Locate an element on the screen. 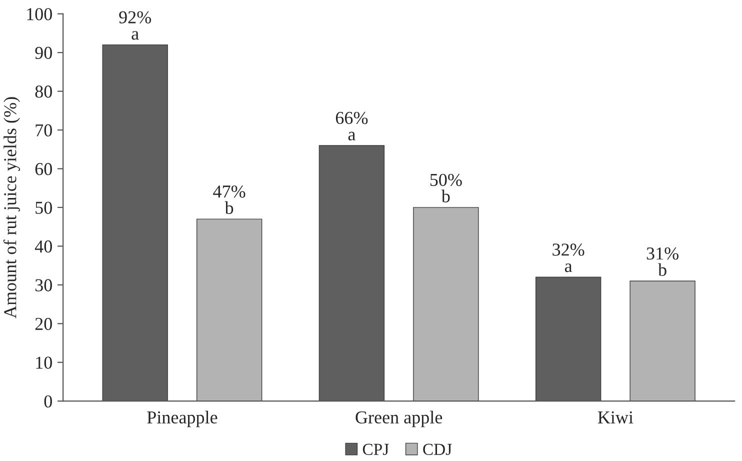 The image size is (742, 461). y-tick-label: 40 is located at coordinates (43, 246).